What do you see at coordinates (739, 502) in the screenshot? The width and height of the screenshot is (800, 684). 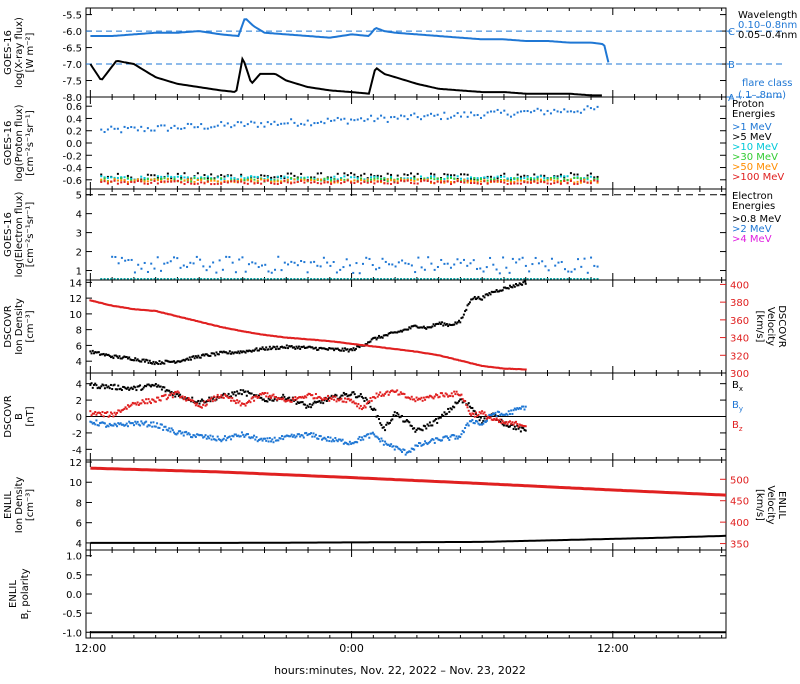 I see `y2-tick-label: 450` at bounding box center [739, 502].